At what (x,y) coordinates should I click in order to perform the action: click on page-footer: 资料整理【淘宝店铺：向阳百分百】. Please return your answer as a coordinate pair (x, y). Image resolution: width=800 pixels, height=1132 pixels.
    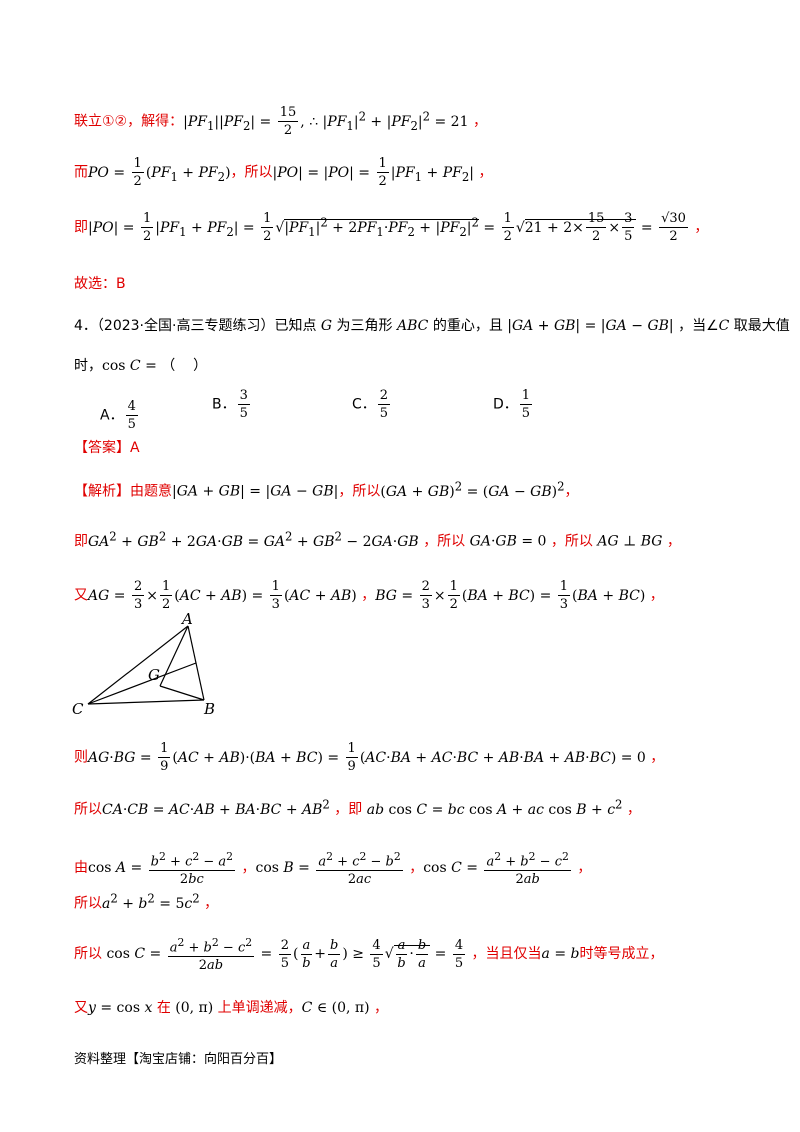
    Looking at the image, I should click on (178, 1059).